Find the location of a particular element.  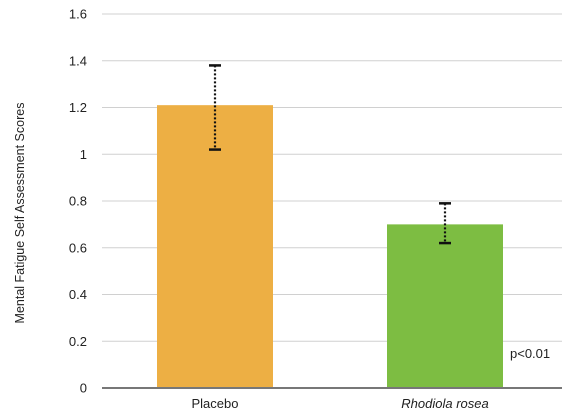

y-tick-label: 0.8 is located at coordinates (78, 201).